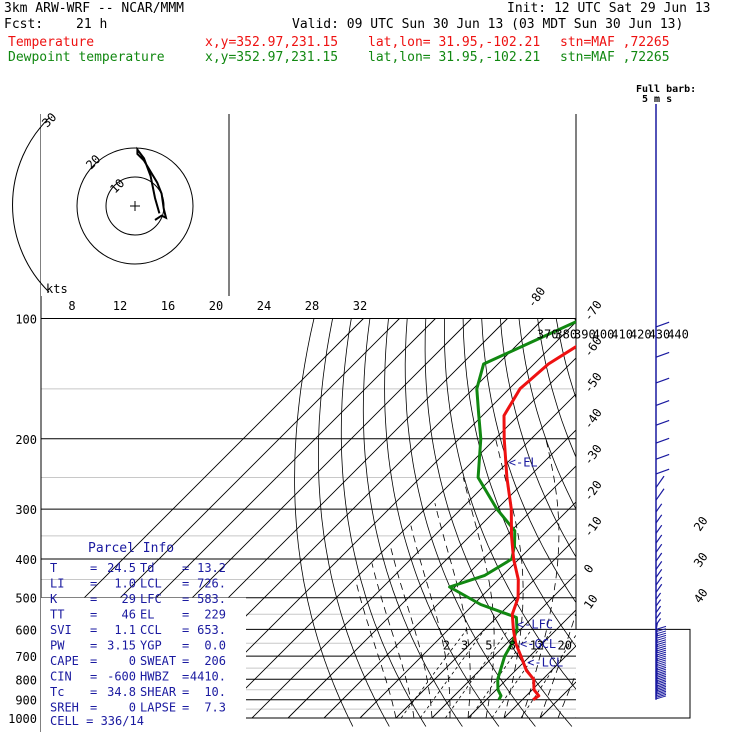 The width and height of the screenshot is (740, 740). What do you see at coordinates (147, 615) in the screenshot?
I see `parcel-key: EL` at bounding box center [147, 615].